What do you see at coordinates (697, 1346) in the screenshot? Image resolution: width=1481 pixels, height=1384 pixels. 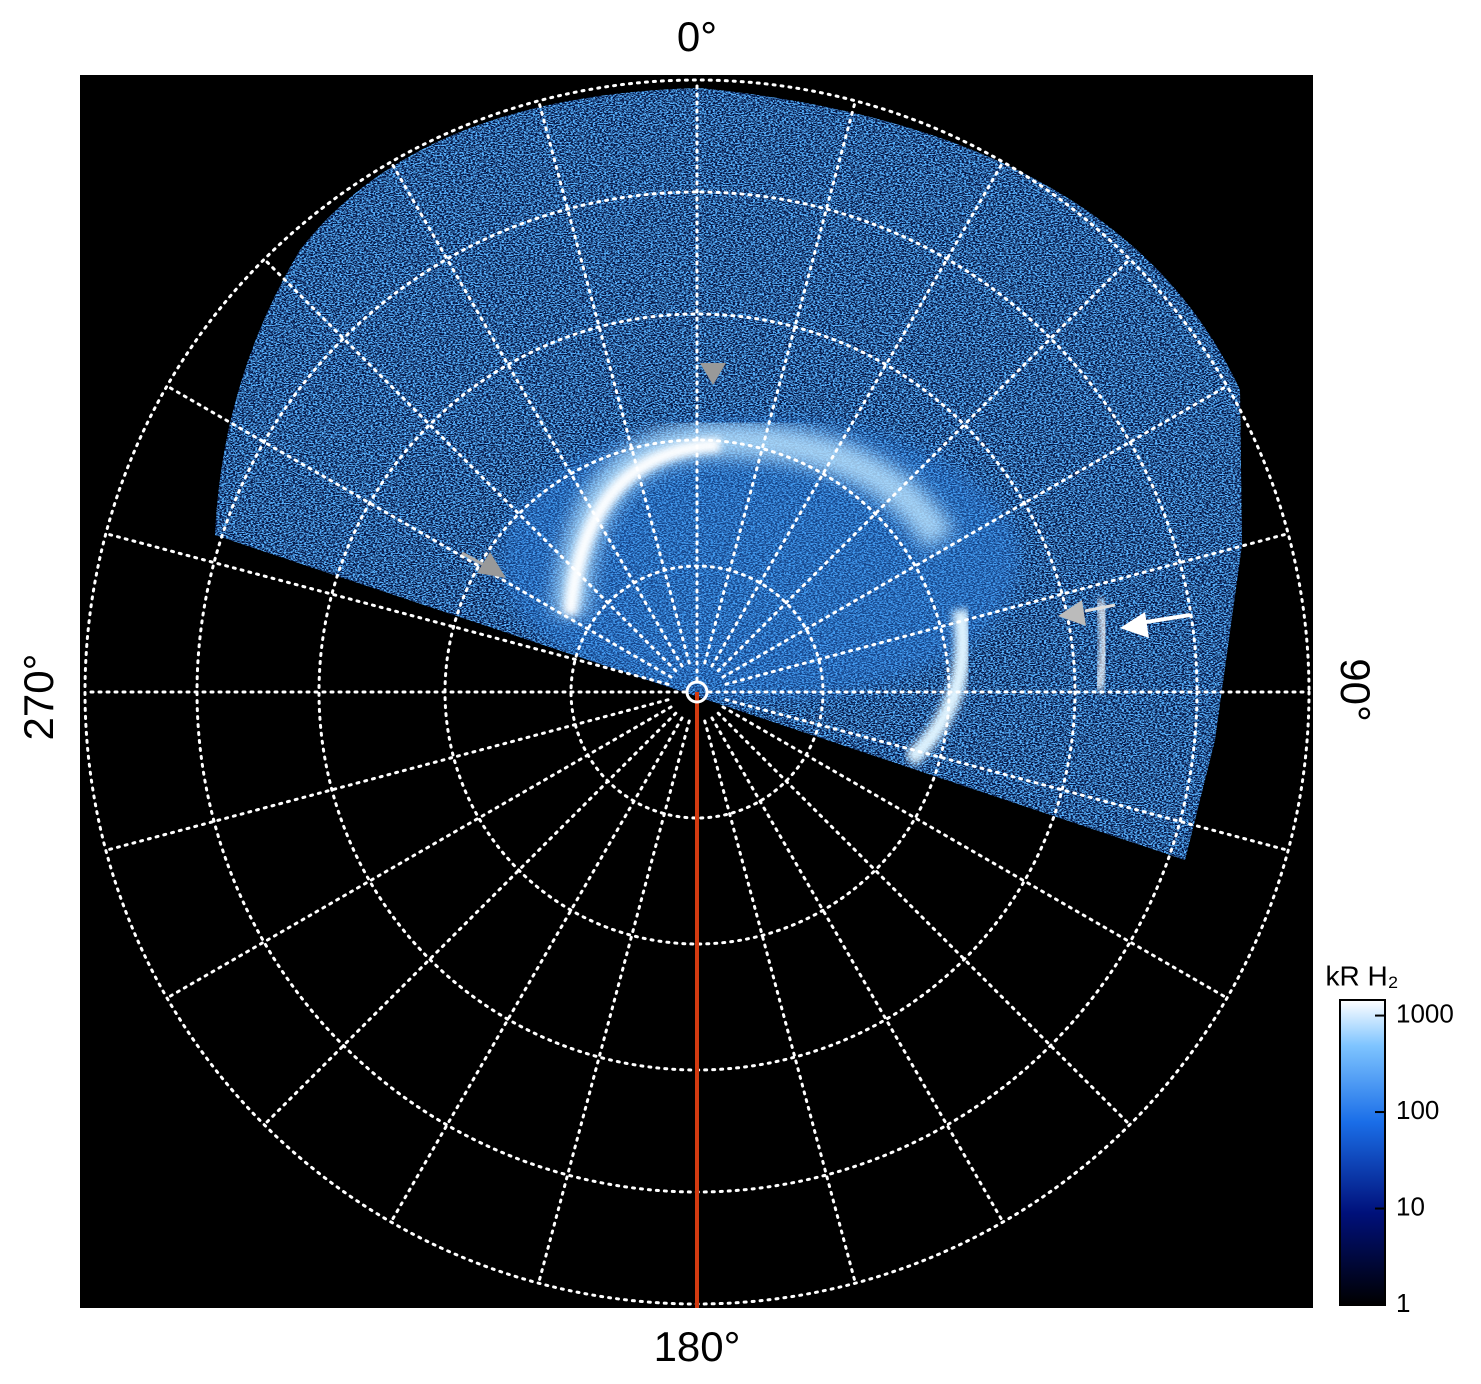 I see `angle-label: 180°` at bounding box center [697, 1346].